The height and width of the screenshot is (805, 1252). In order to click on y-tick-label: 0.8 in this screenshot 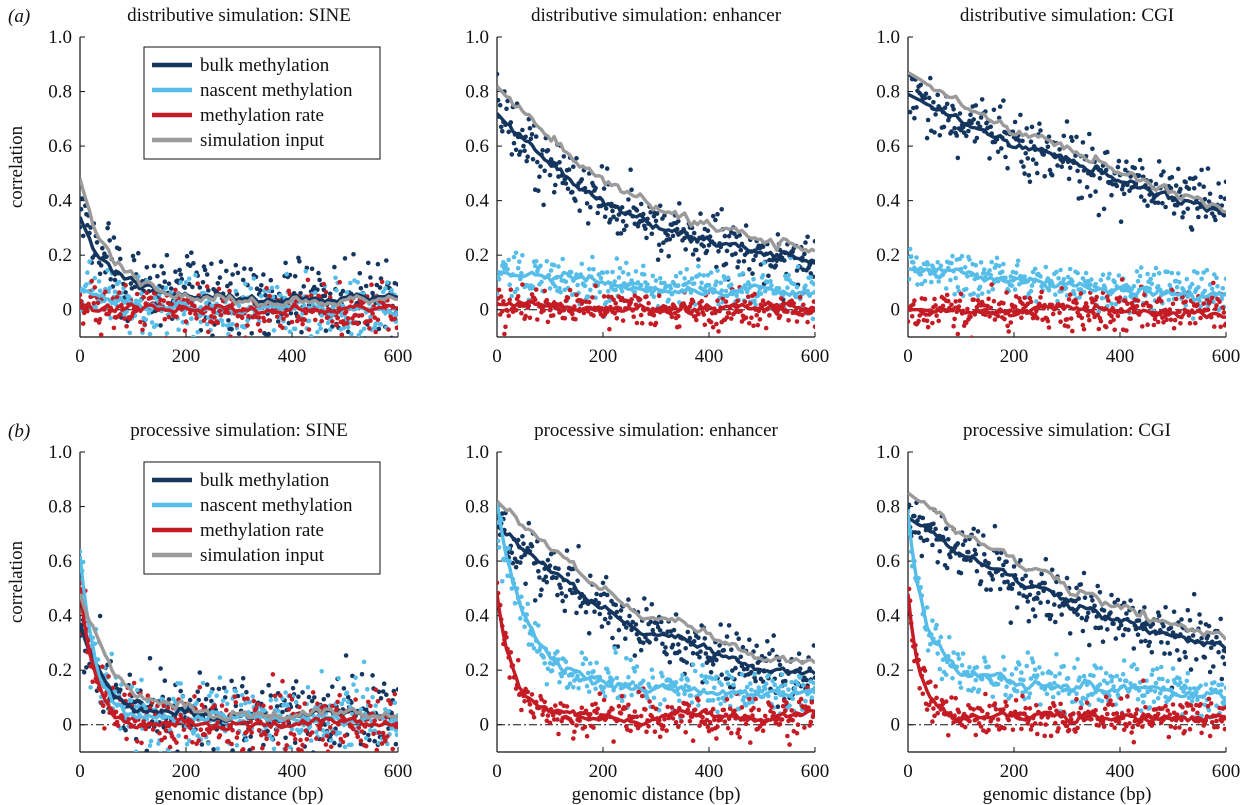, I will do `click(60, 92)`.